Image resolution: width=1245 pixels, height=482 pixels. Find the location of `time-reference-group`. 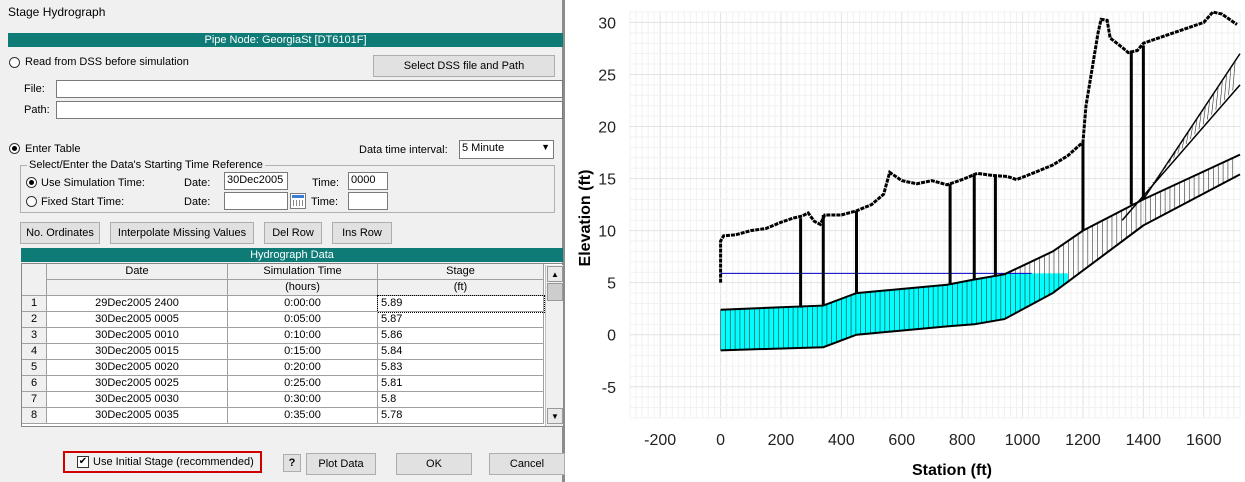

time-reference-group is located at coordinates (287, 189).